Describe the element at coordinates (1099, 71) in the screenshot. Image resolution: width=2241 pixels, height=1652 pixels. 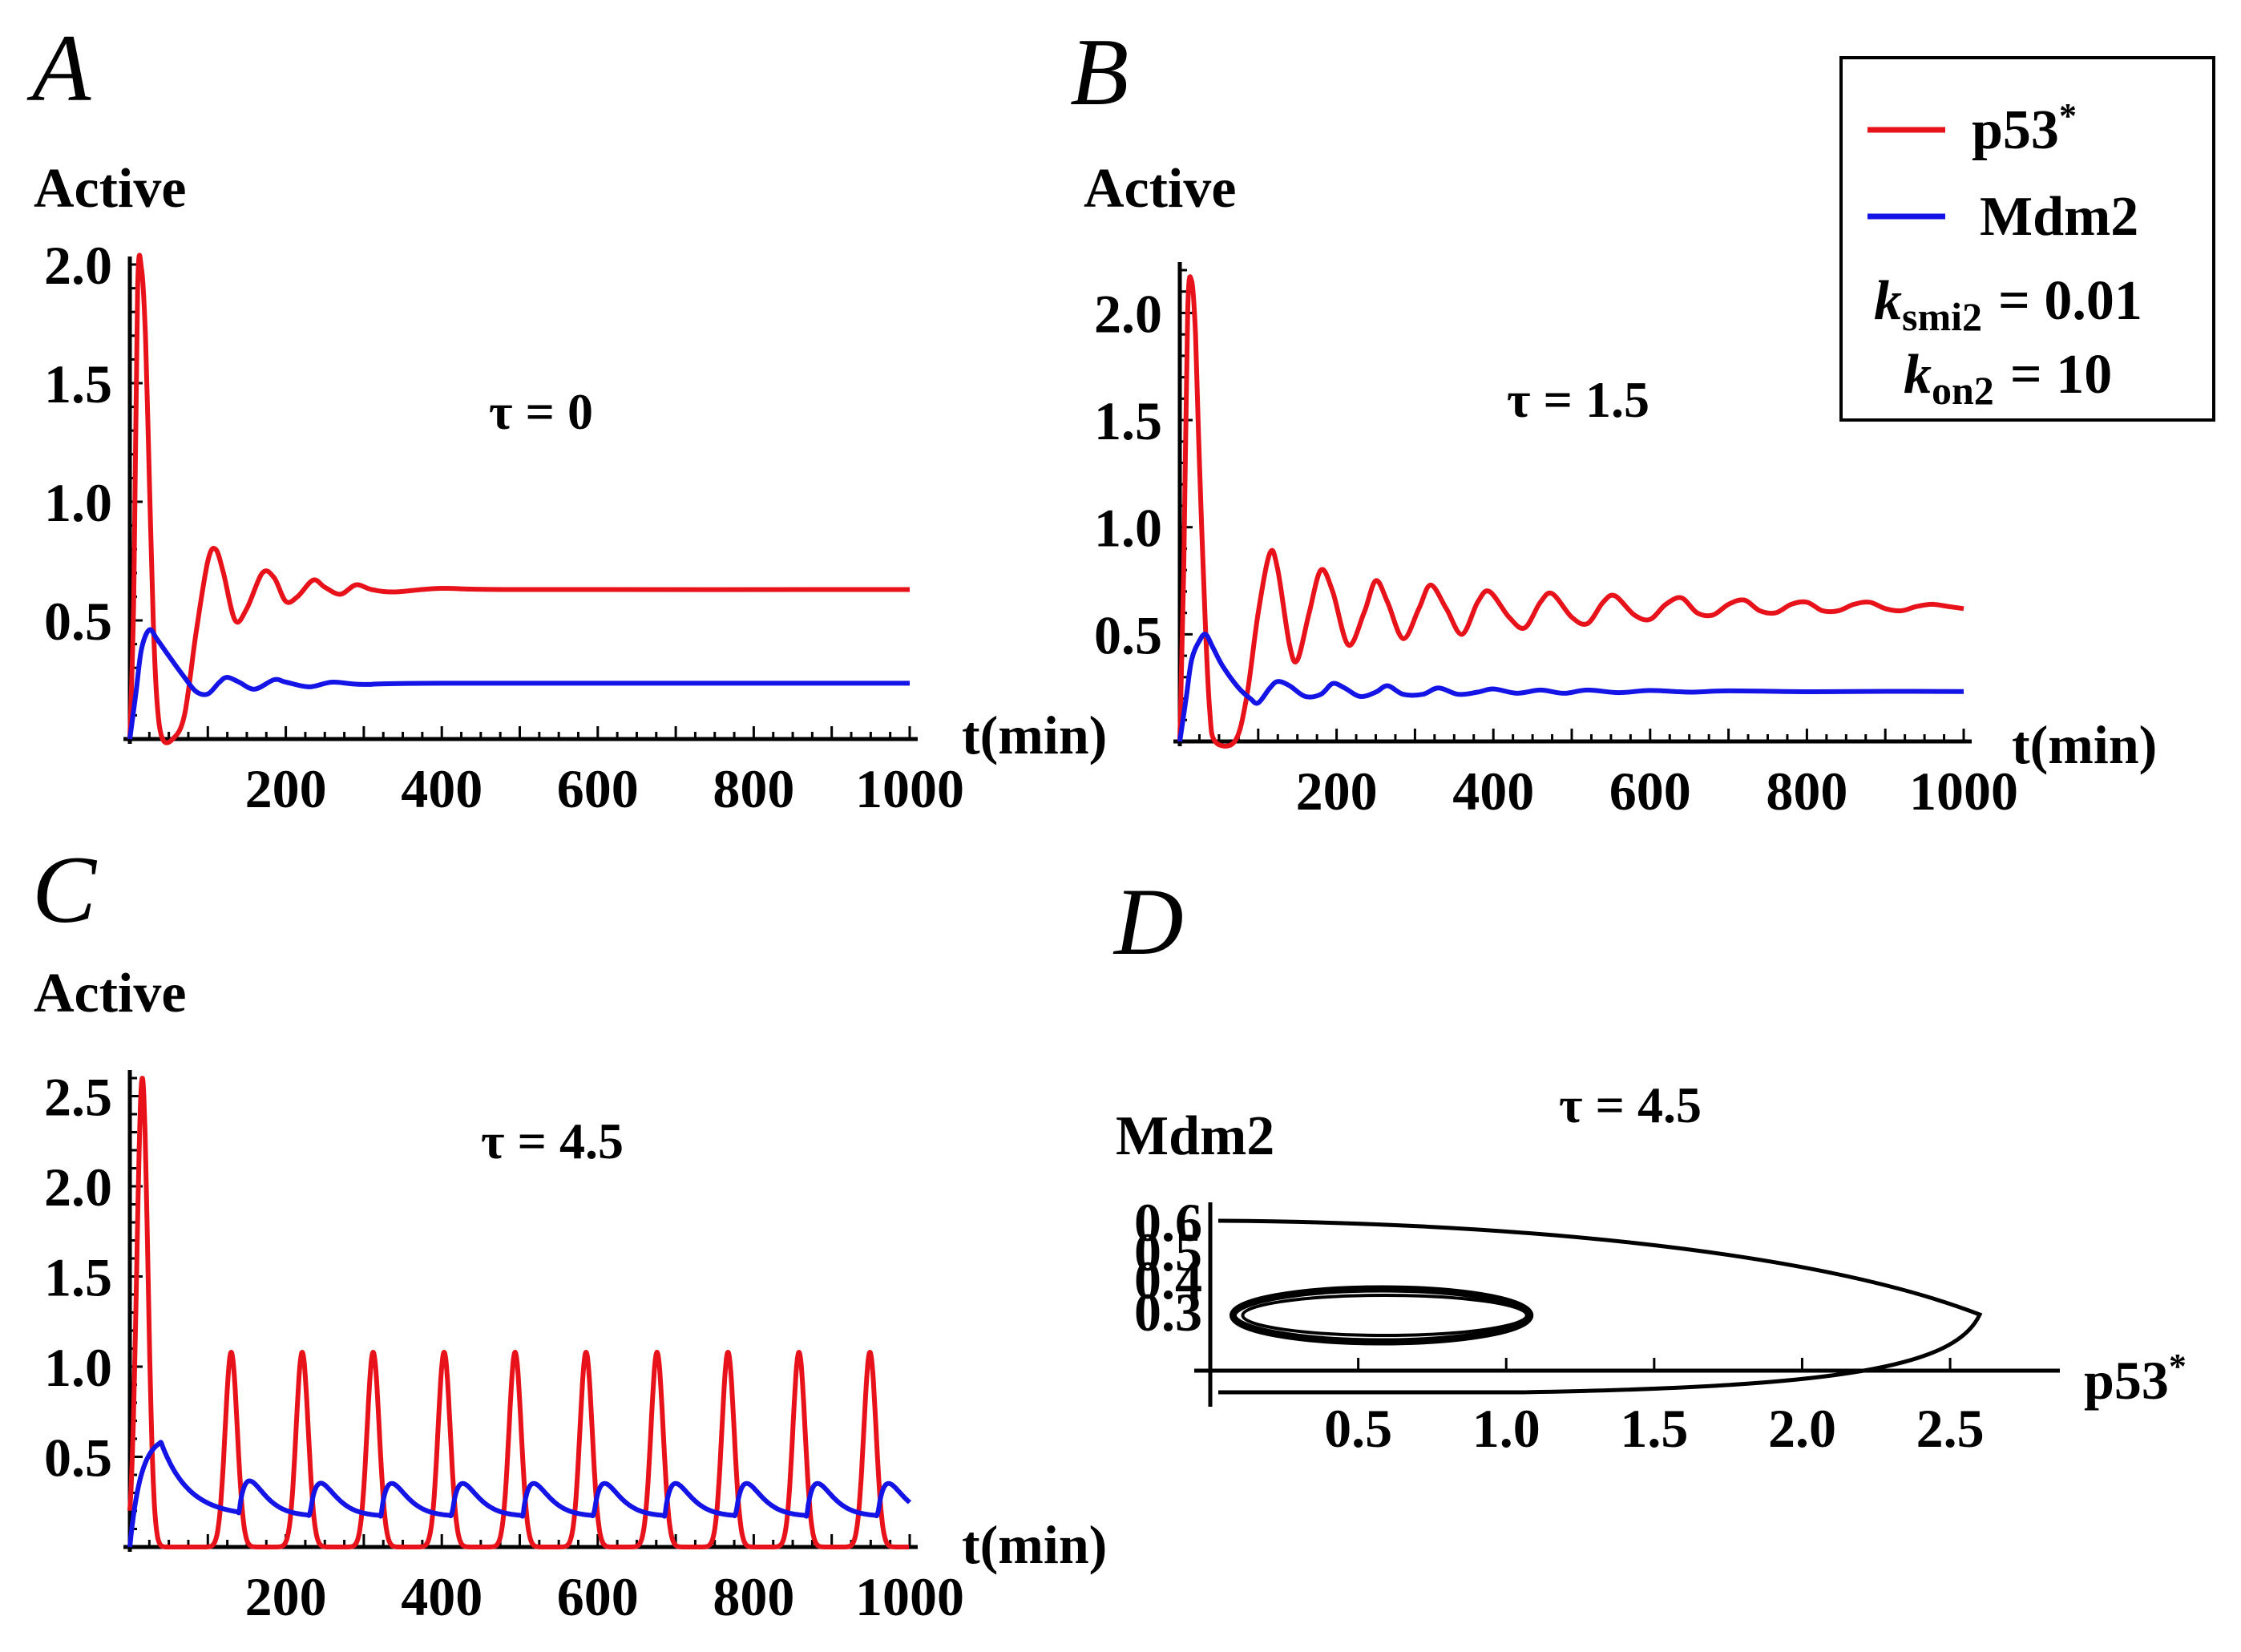
I see `panel-label-b: B` at that location.